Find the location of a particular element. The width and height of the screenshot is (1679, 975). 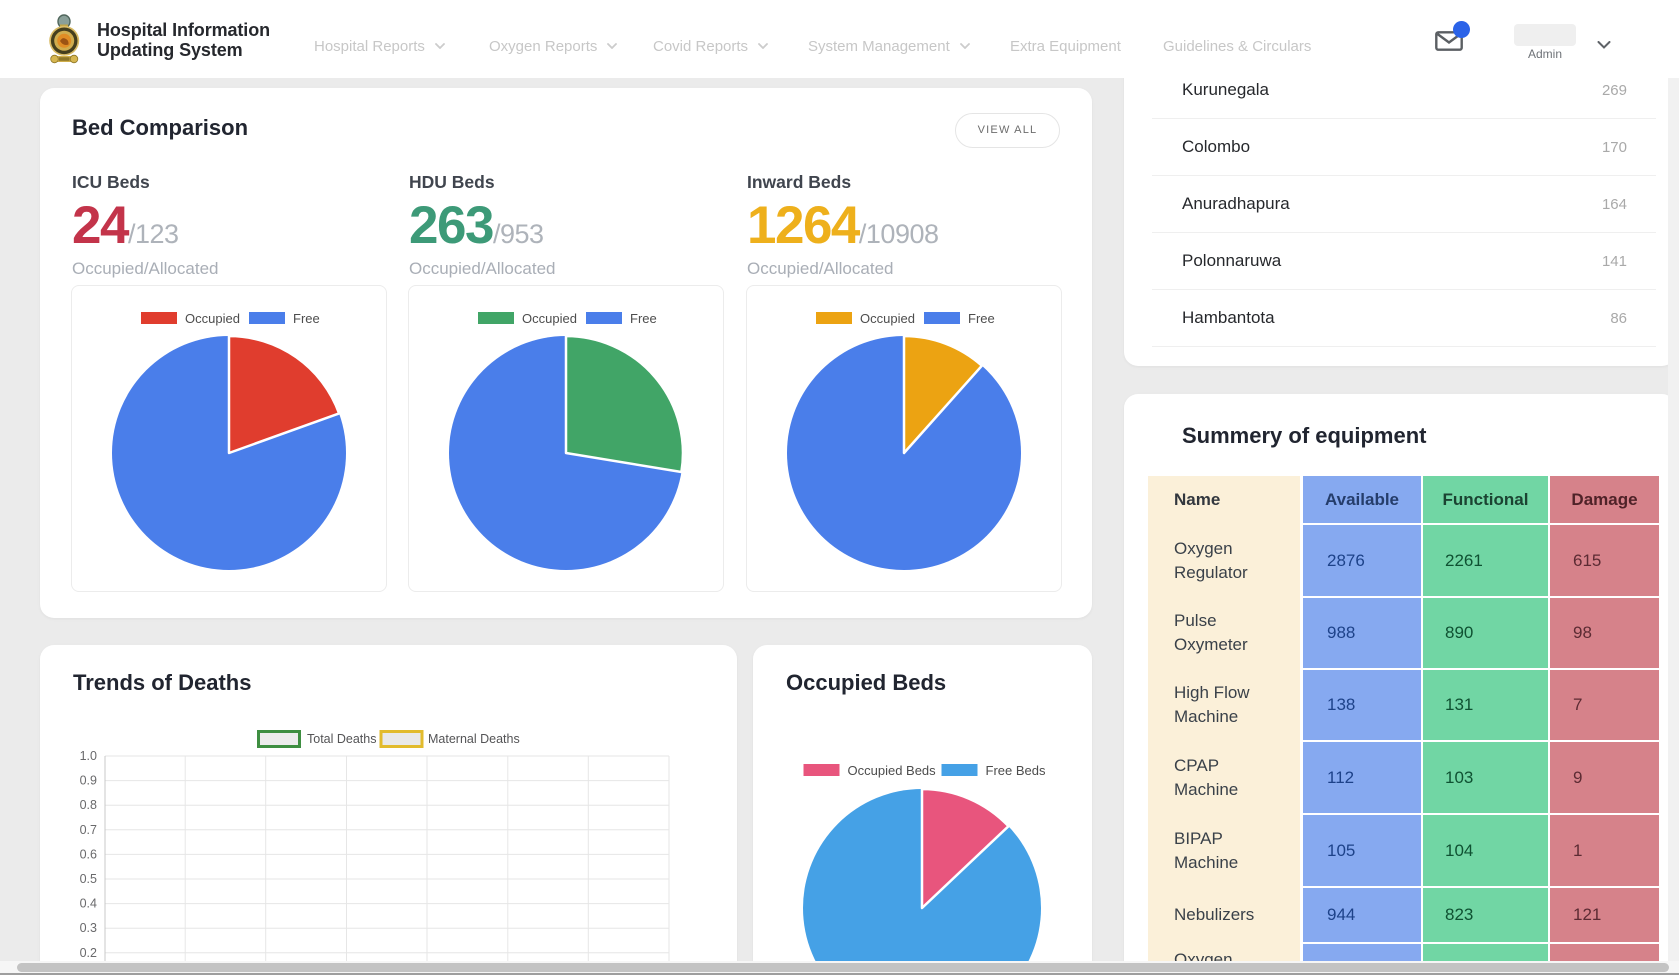

svg-text: 0.3 is located at coordinates (88, 928).